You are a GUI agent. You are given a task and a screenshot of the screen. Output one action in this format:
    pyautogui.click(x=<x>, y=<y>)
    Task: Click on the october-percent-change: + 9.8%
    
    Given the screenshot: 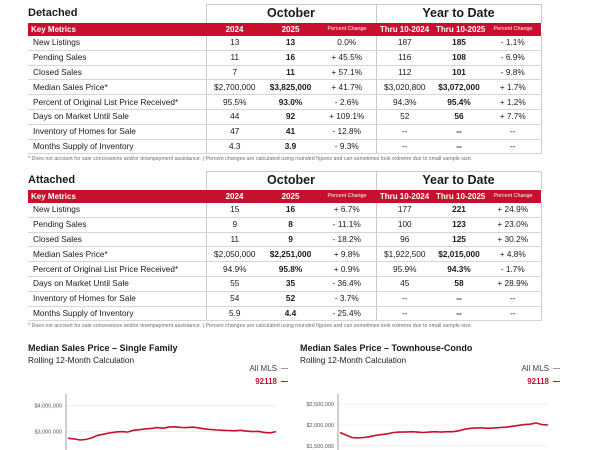 What is the action you would take?
    pyautogui.click(x=347, y=254)
    